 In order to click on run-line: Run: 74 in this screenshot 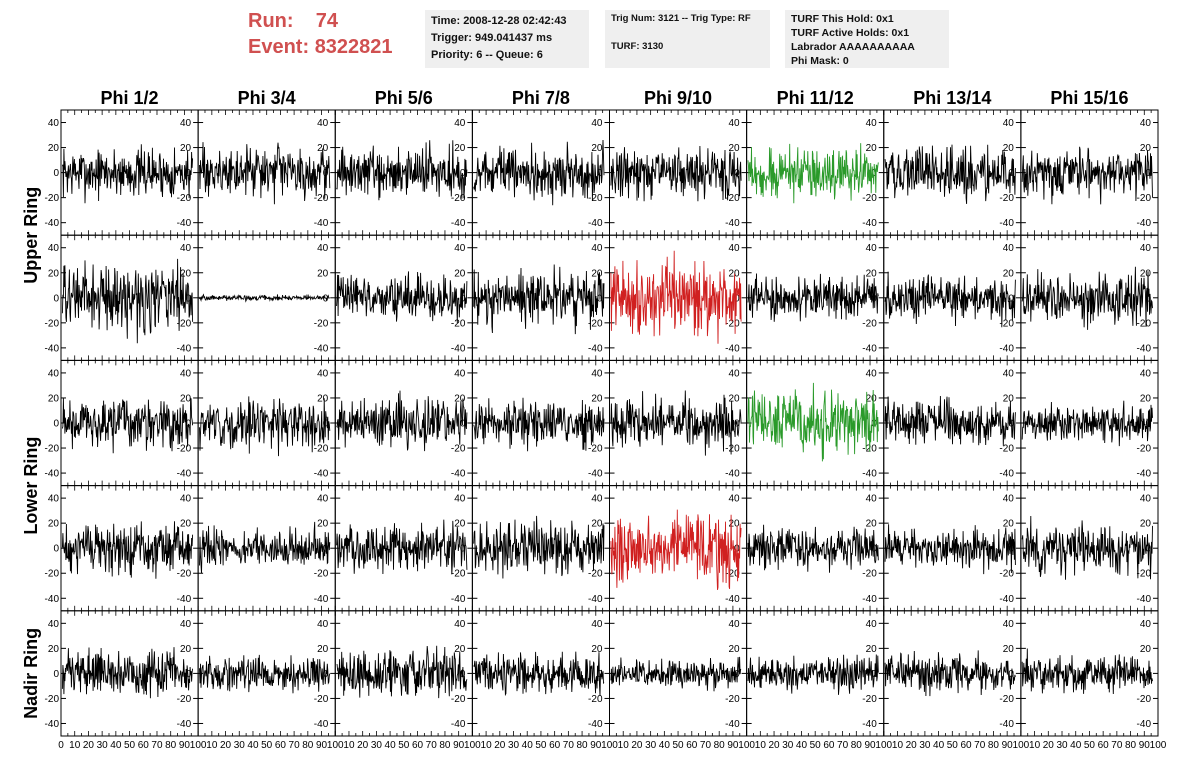, I will do `click(333, 21)`.